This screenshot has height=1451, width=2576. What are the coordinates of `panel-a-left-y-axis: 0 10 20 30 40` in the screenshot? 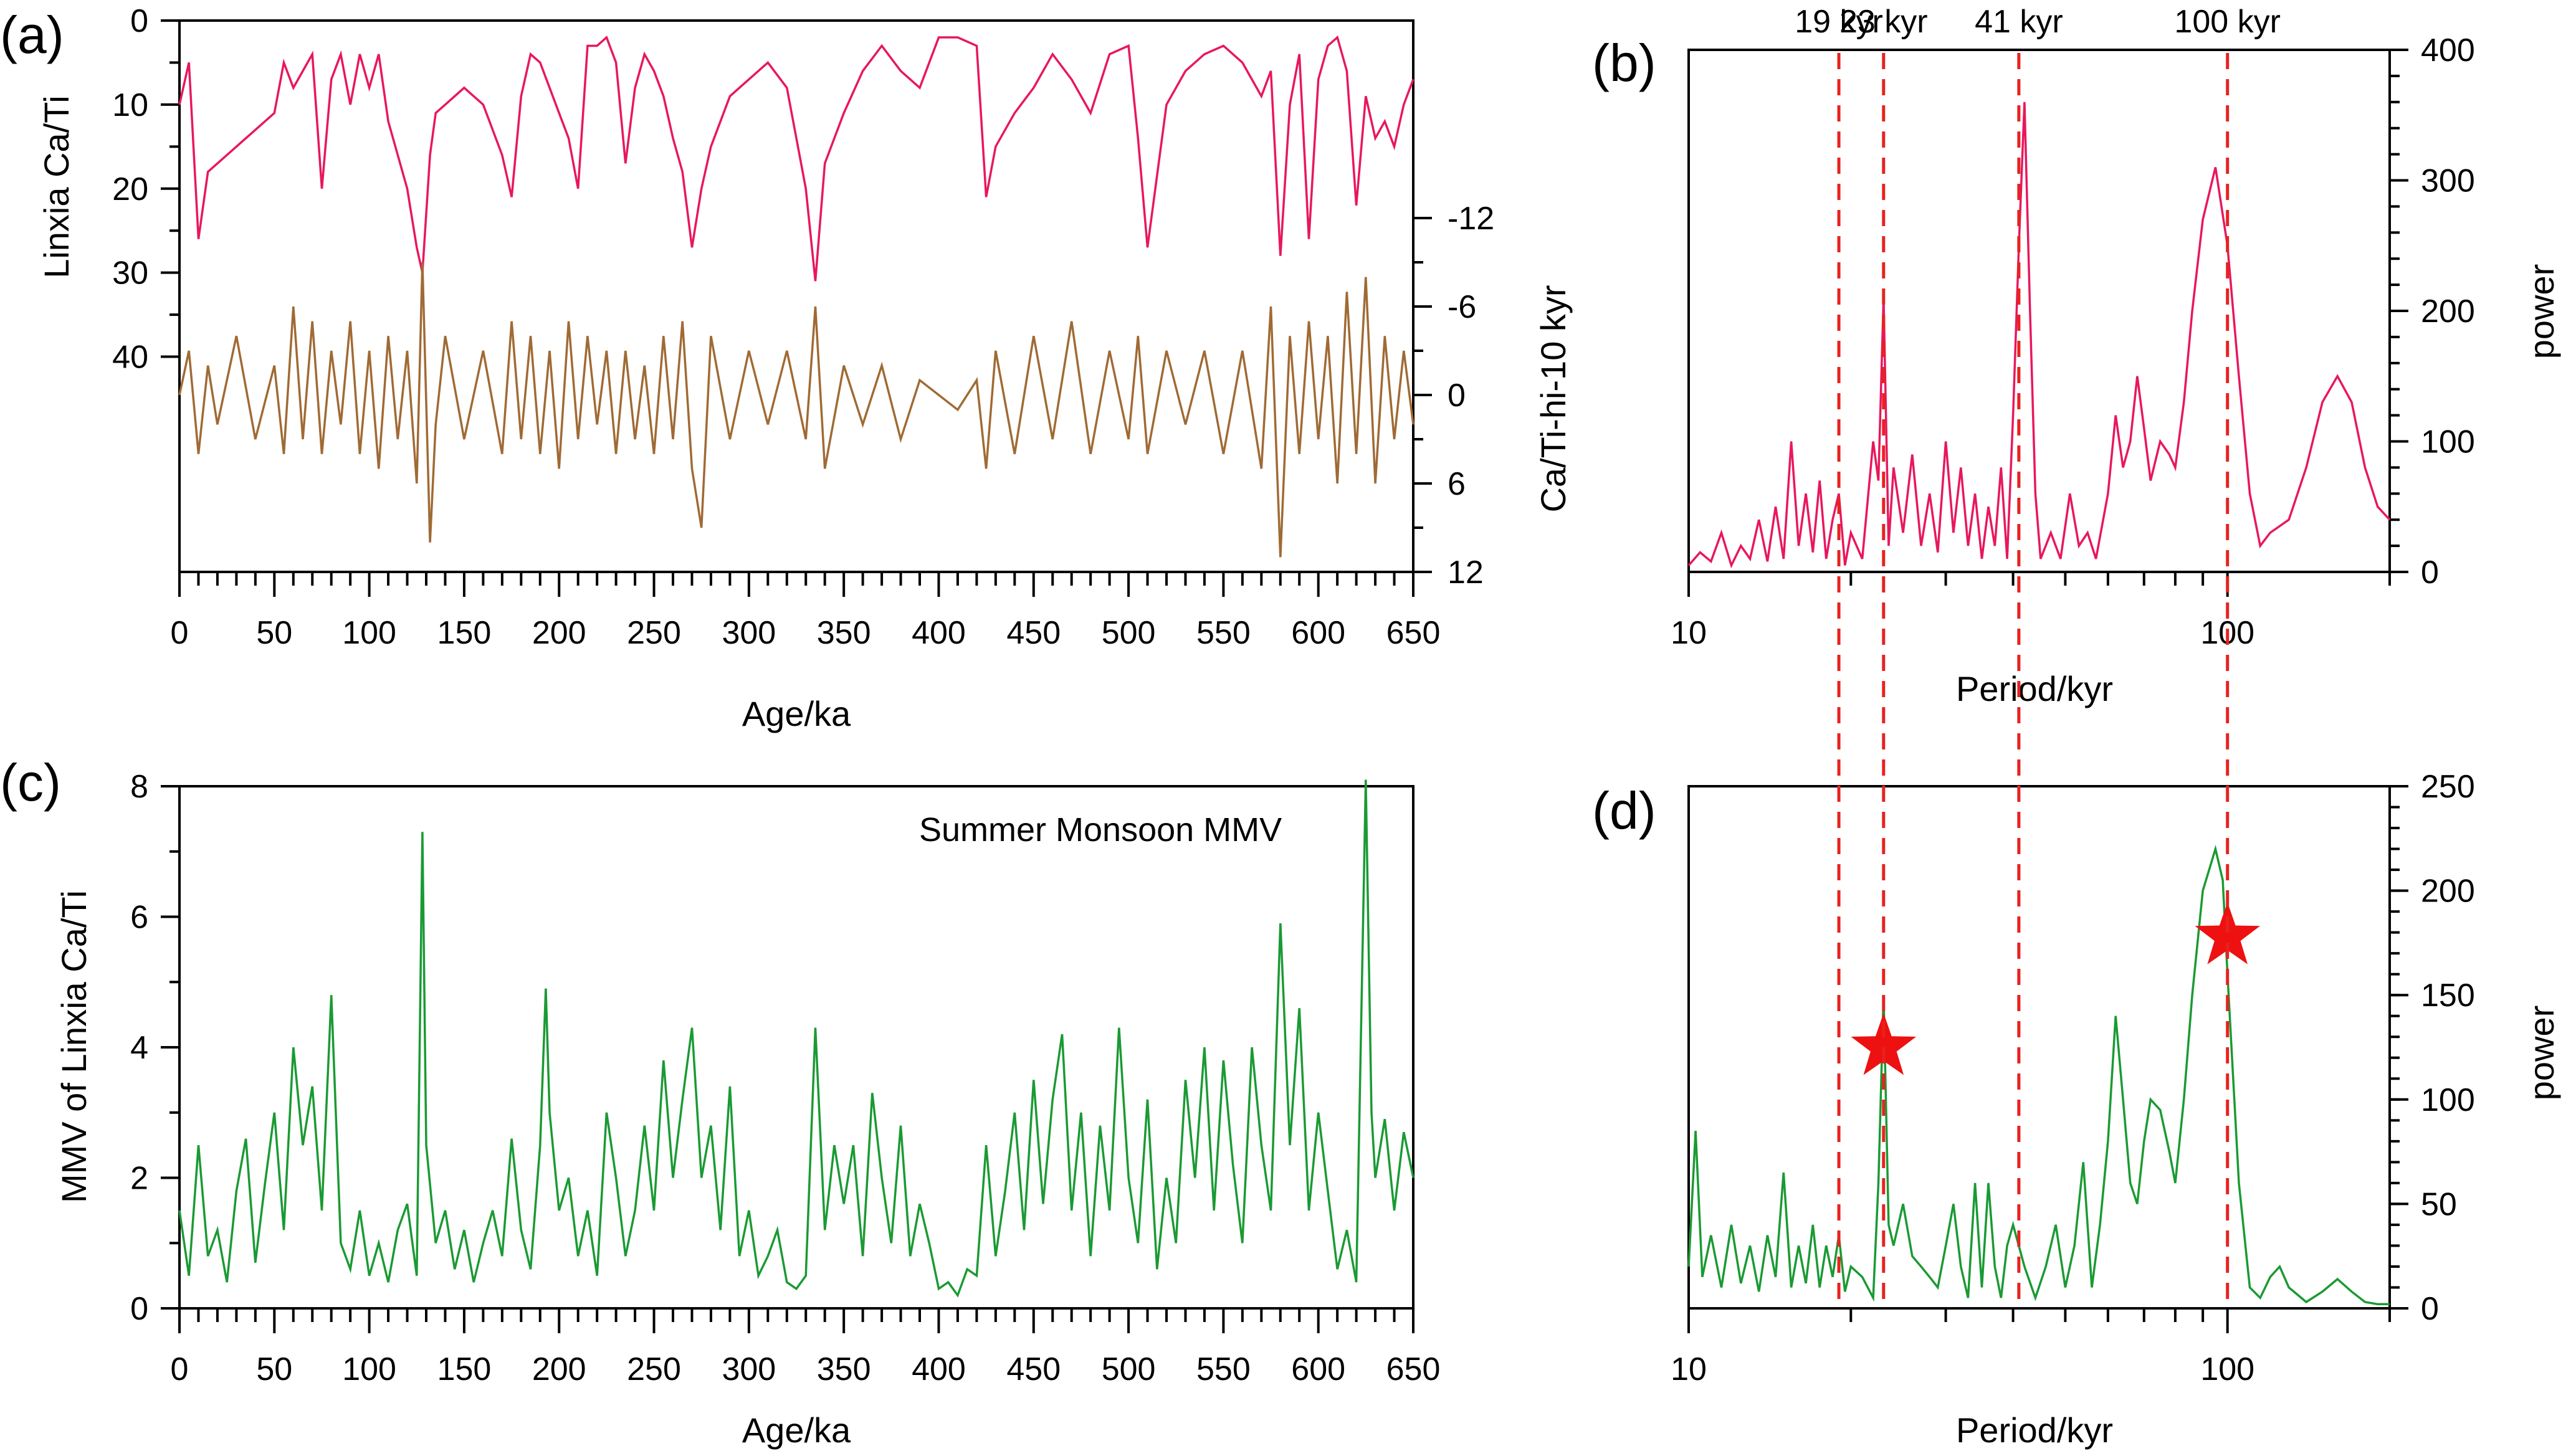 It's located at (145, 189).